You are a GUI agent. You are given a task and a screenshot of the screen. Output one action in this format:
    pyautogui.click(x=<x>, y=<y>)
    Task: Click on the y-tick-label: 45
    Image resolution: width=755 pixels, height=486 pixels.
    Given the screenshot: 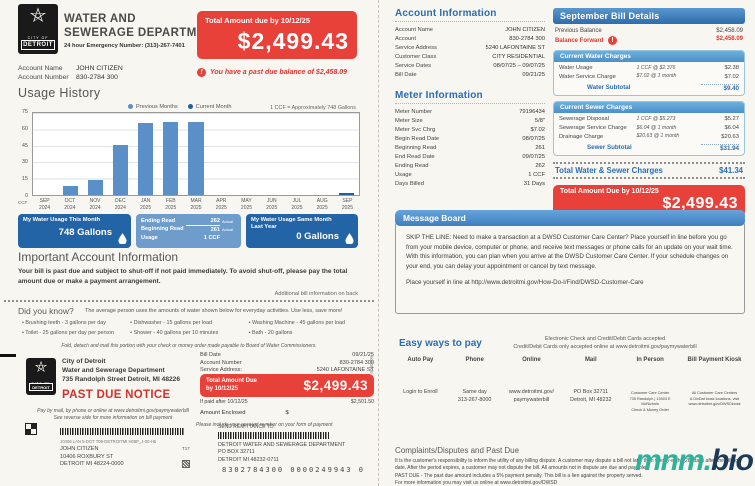 What is the action you would take?
    pyautogui.click(x=24, y=145)
    